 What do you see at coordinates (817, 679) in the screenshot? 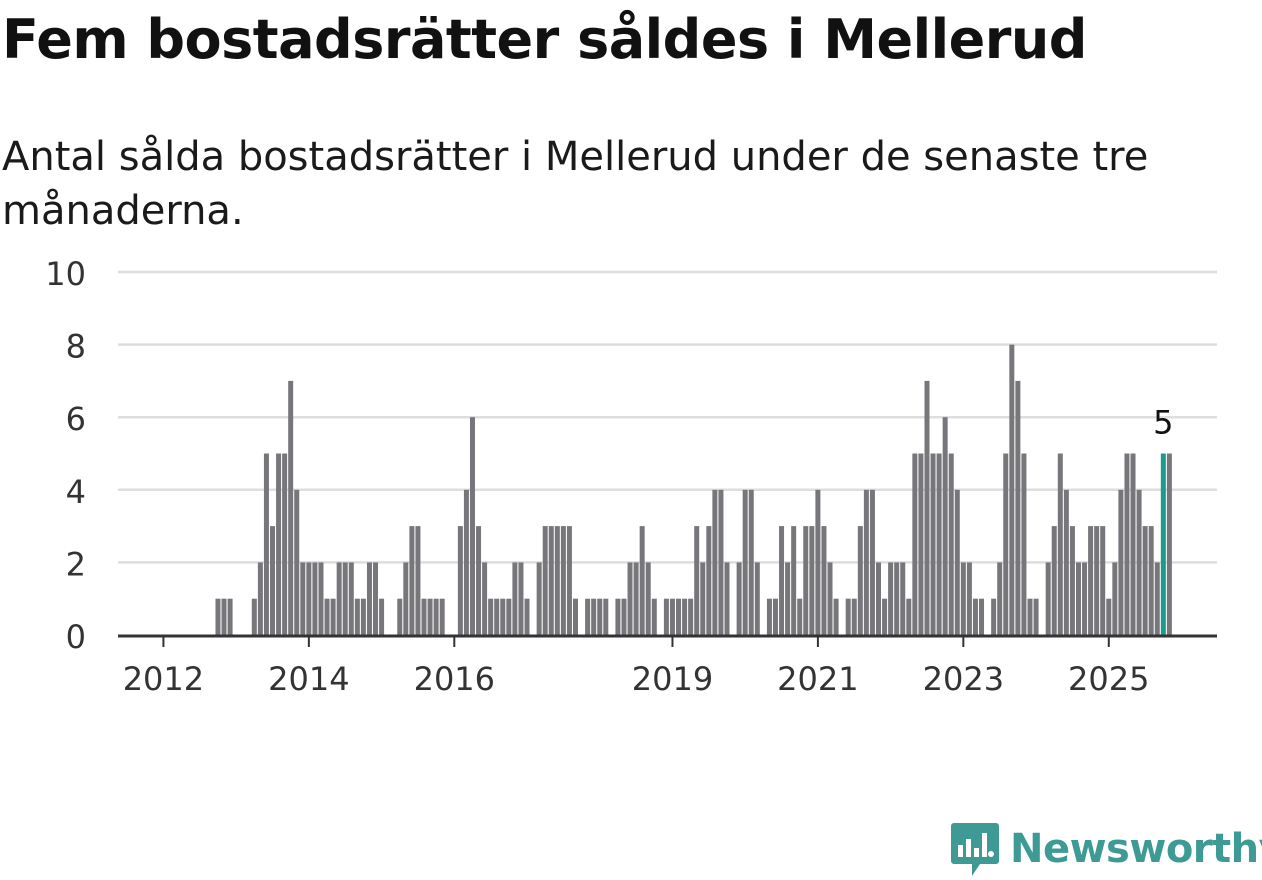
I see `x-tick-label: 2021` at bounding box center [817, 679].